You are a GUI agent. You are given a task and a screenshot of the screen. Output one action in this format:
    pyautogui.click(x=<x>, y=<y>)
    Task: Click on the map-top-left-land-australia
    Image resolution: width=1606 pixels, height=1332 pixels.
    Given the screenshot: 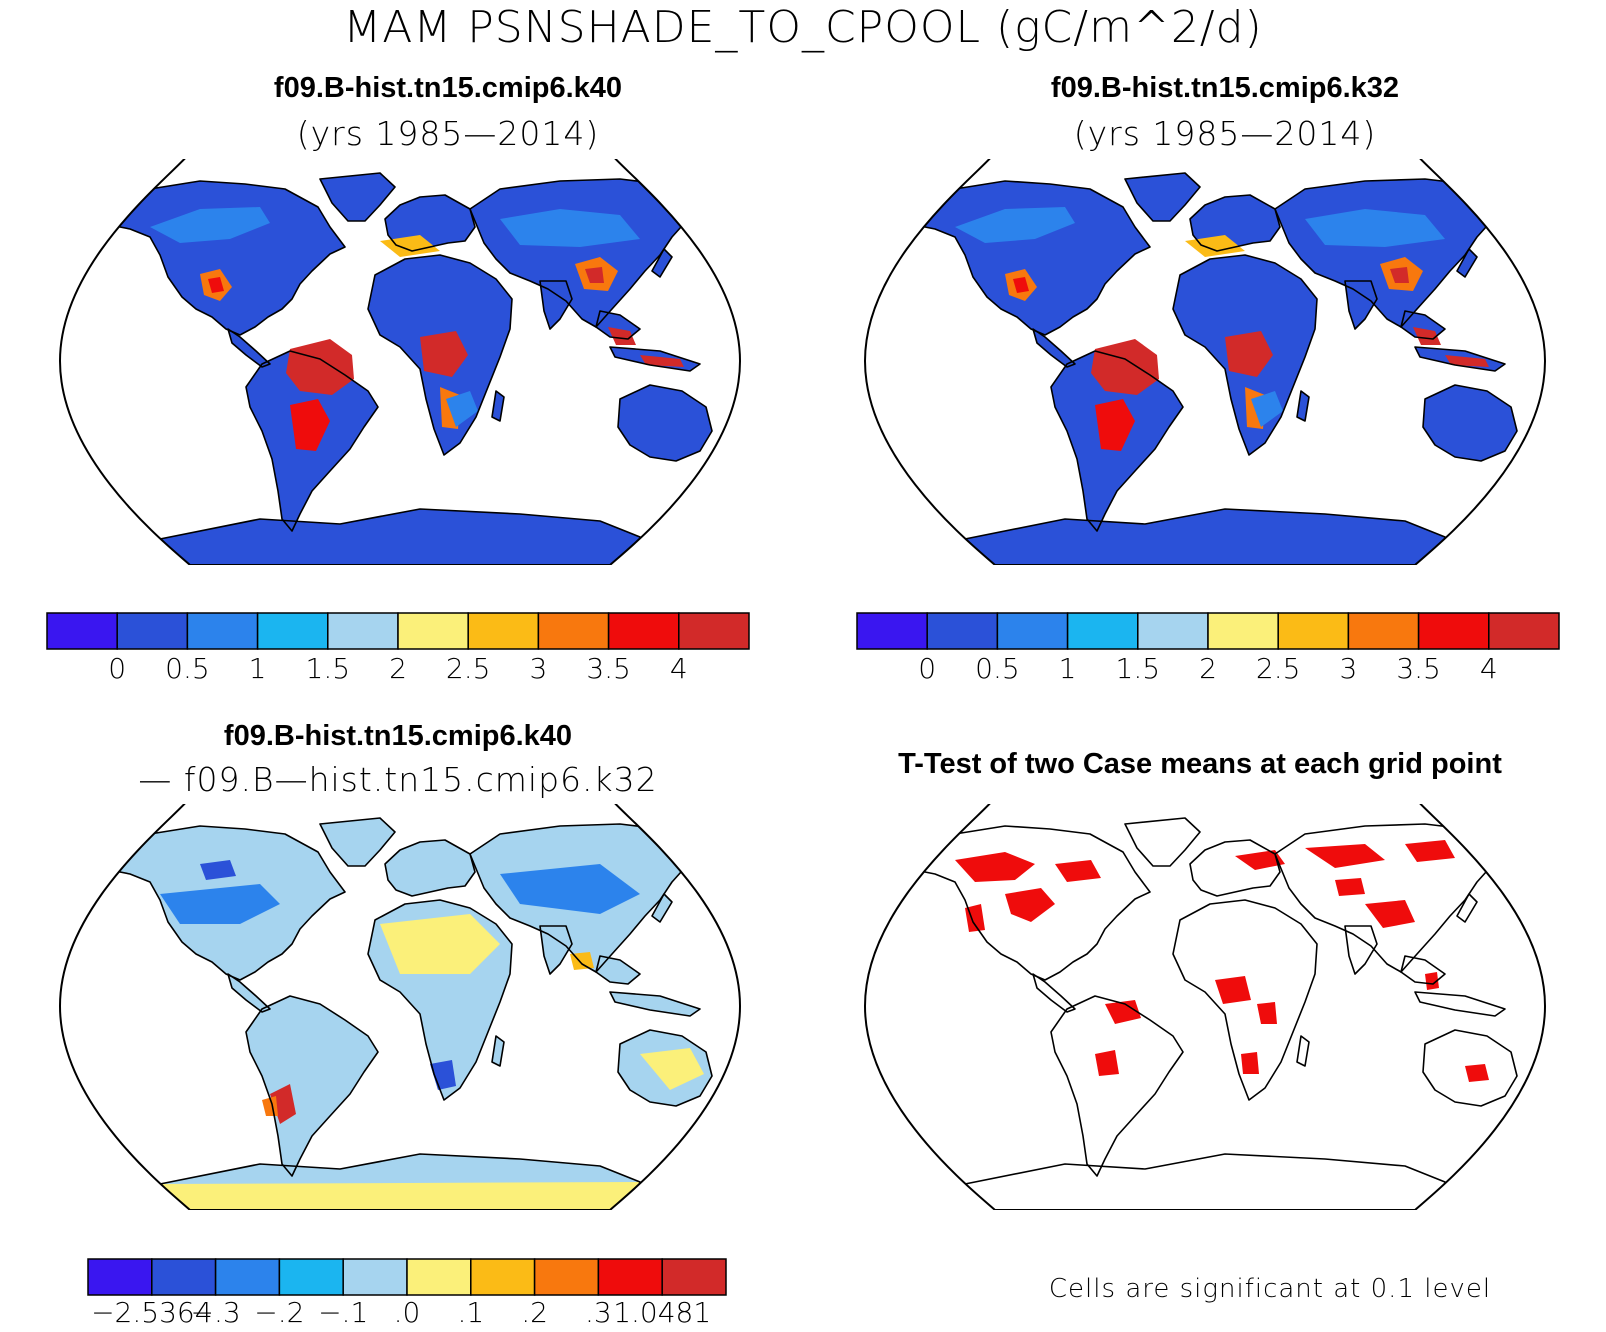 What is the action you would take?
    pyautogui.click(x=665, y=423)
    